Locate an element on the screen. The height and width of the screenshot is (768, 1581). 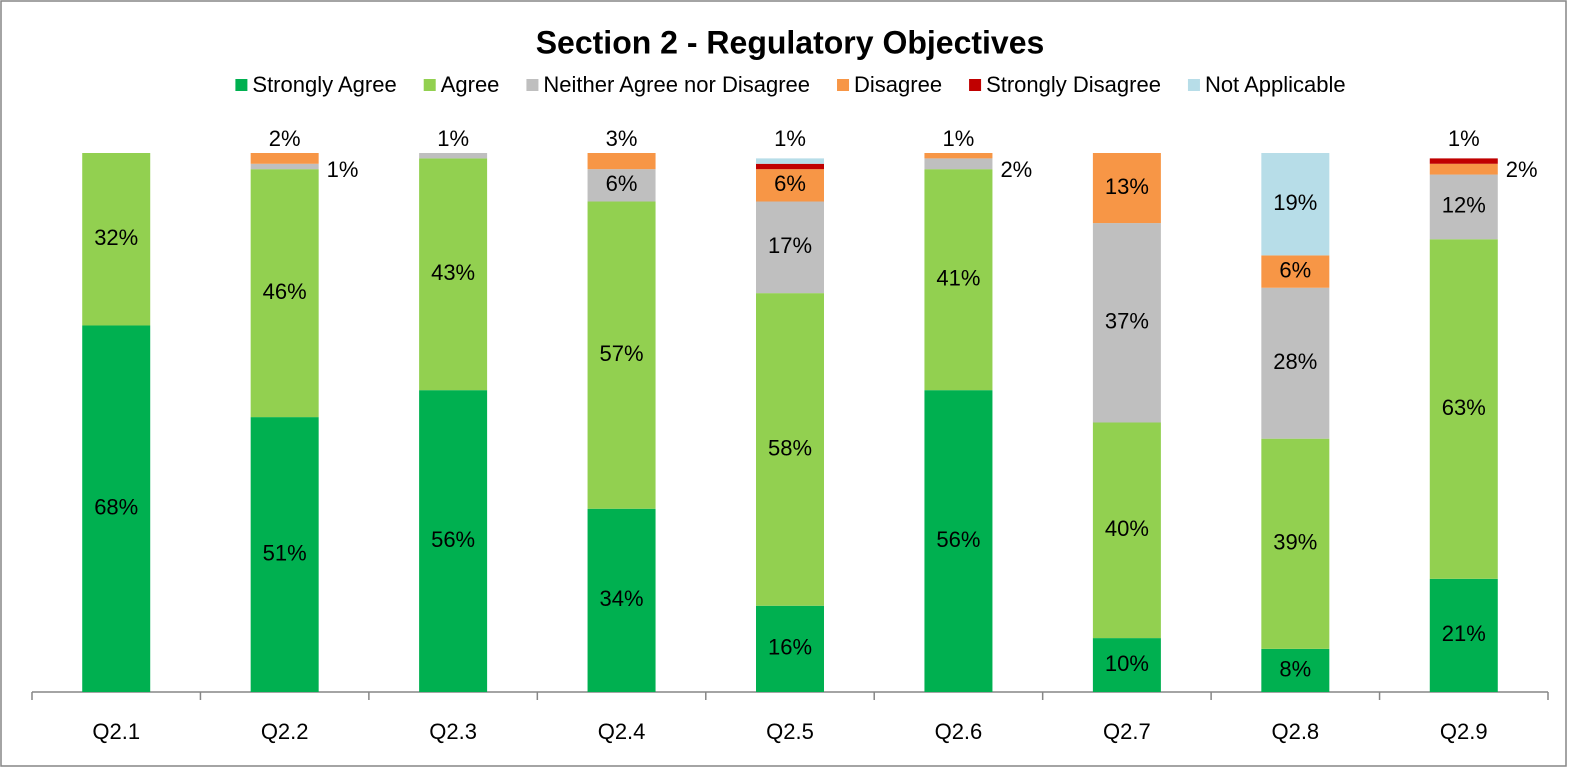
x-tick-label: Q2.3 is located at coordinates (453, 731).